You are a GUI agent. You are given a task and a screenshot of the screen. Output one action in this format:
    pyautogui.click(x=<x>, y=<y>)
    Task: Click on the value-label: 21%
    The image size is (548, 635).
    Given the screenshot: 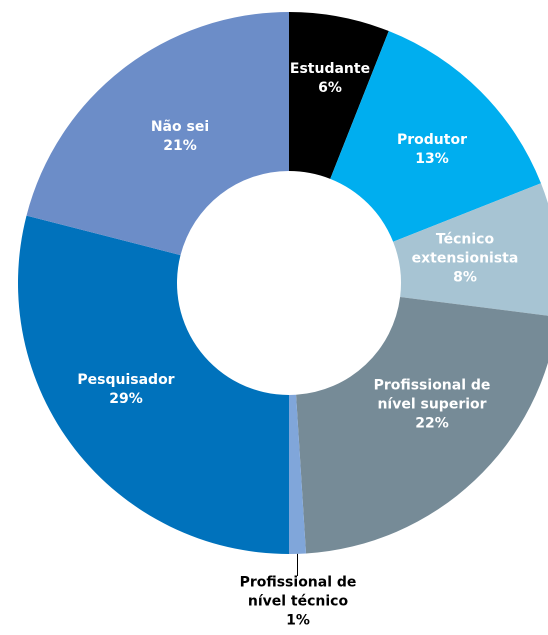 What is the action you would take?
    pyautogui.click(x=180, y=146)
    